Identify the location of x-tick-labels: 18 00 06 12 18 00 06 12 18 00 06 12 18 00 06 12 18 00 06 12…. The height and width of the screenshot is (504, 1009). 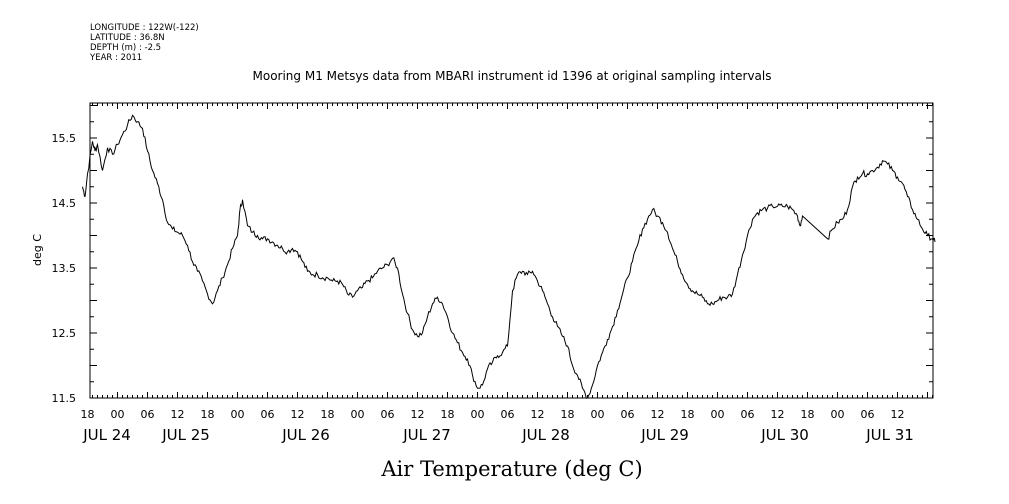
(493, 414).